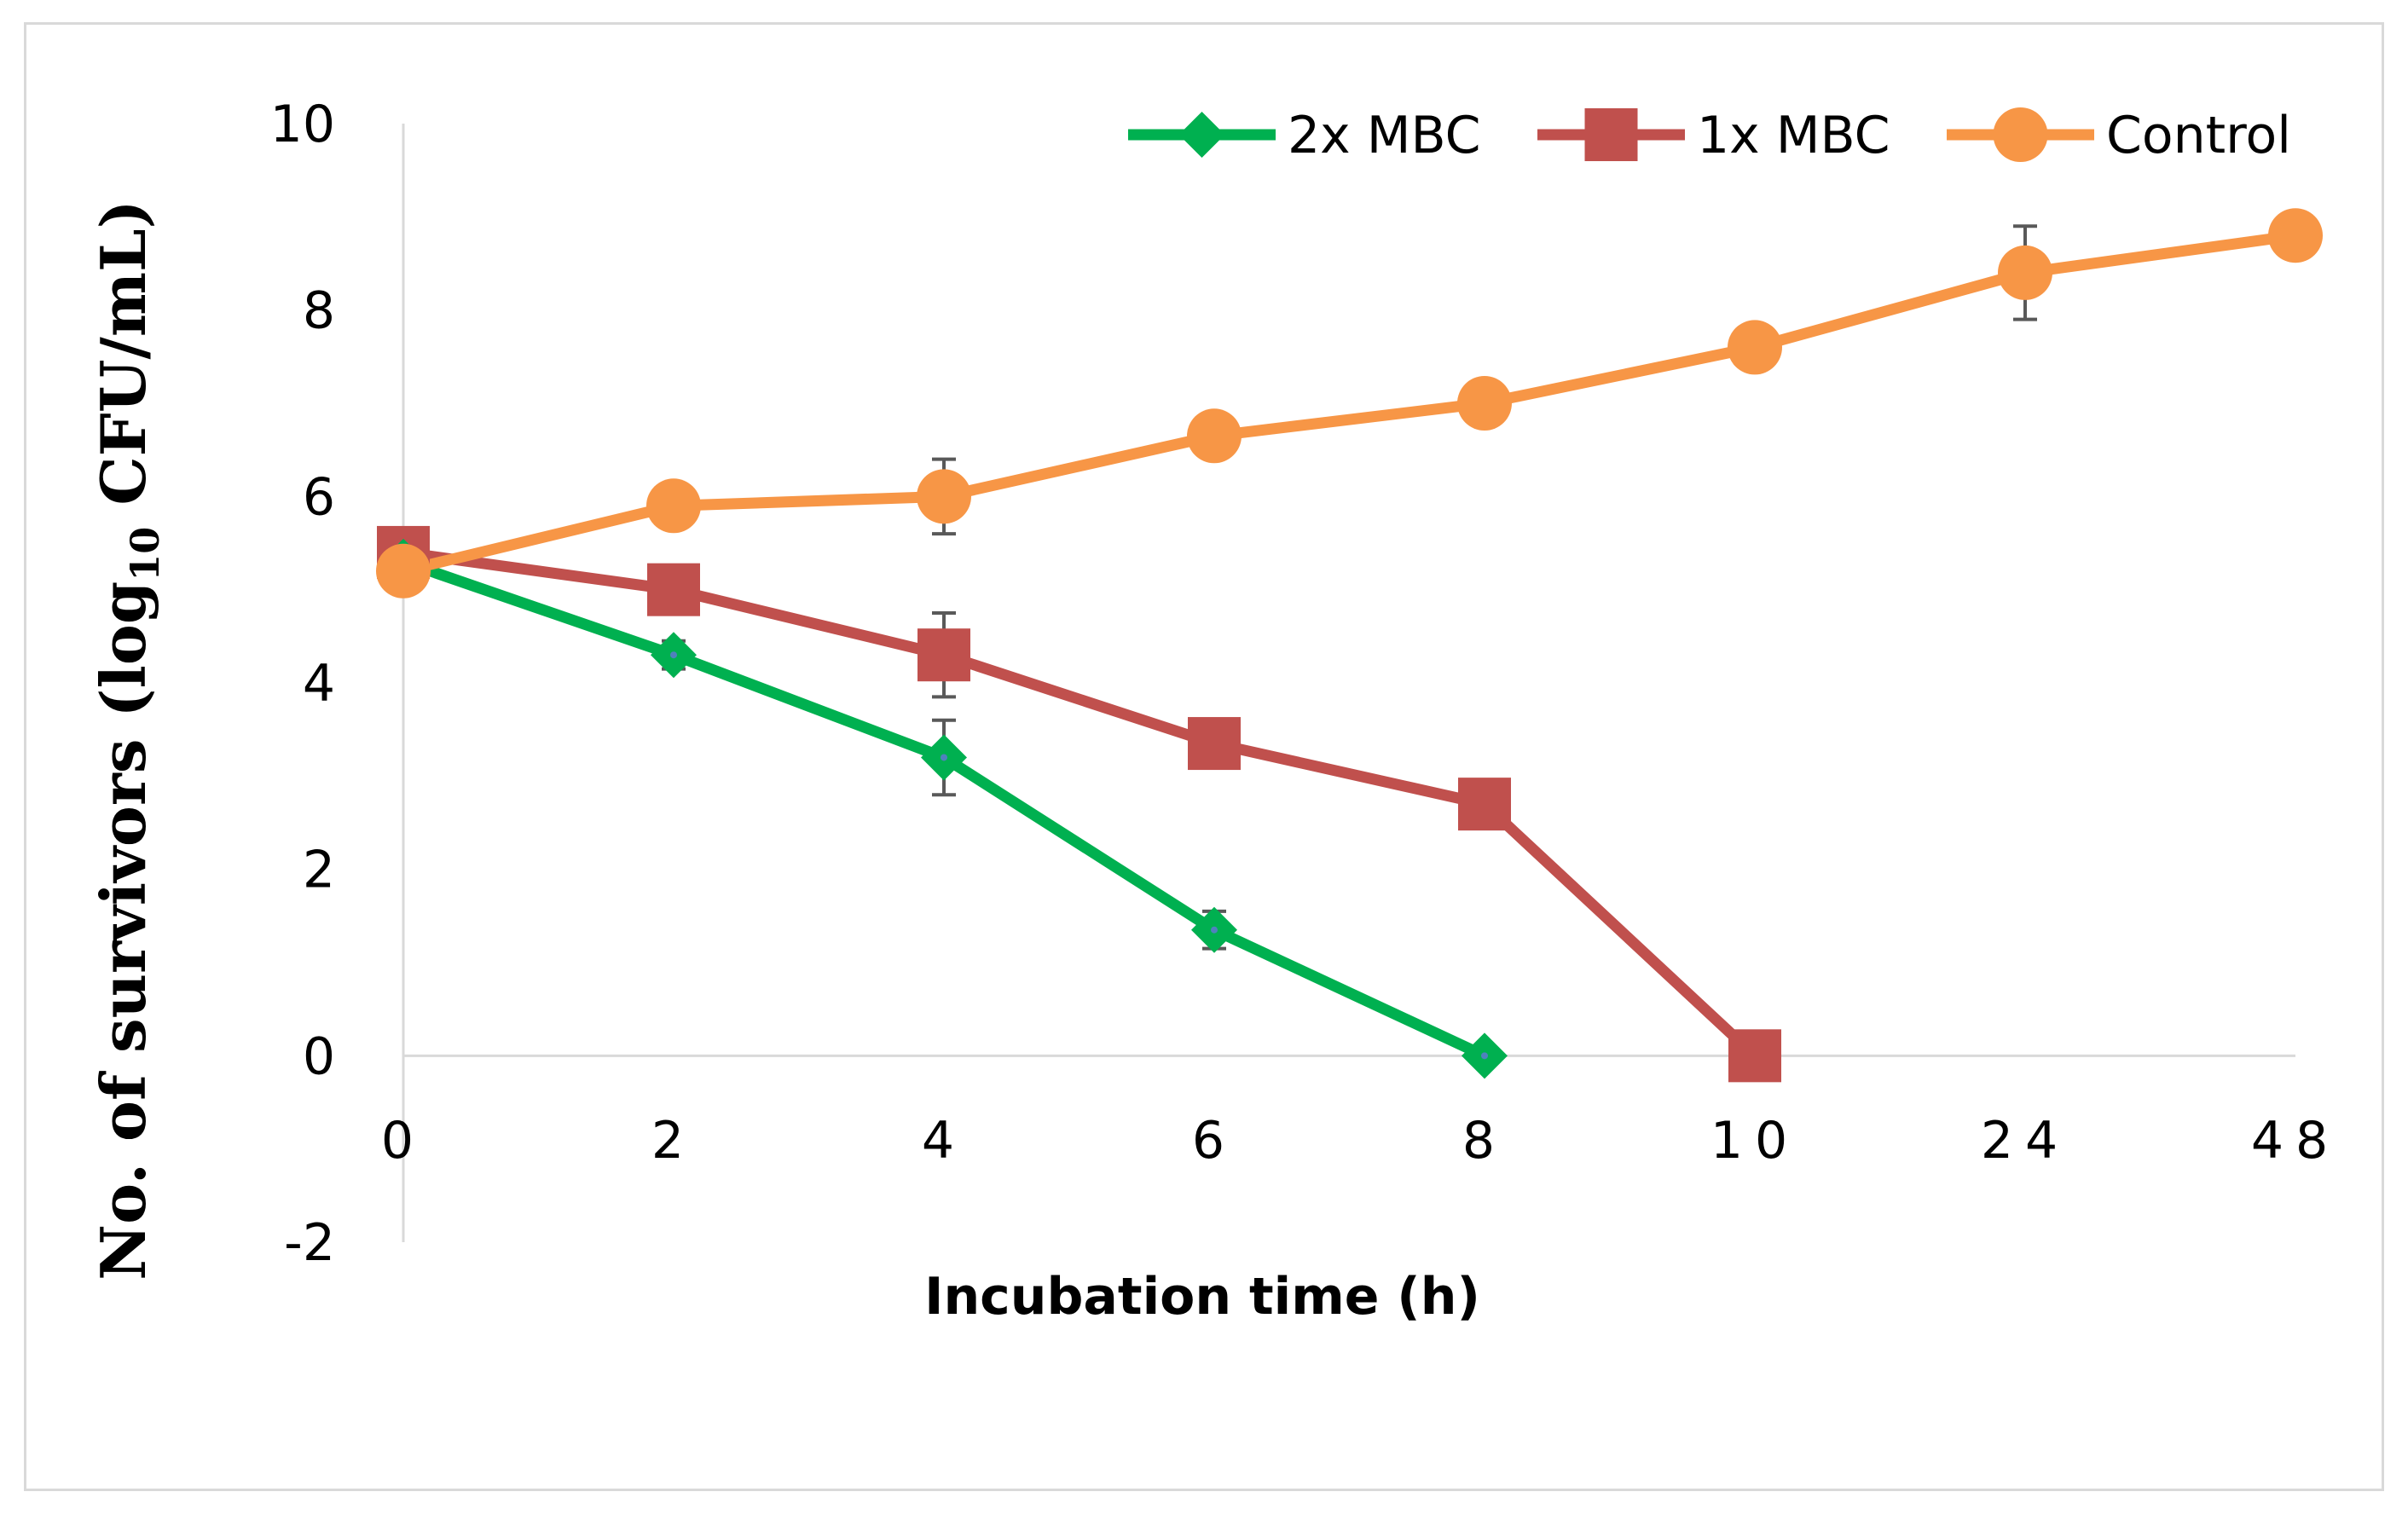  I want to click on y-tick-label: -2, so click(309, 1243).